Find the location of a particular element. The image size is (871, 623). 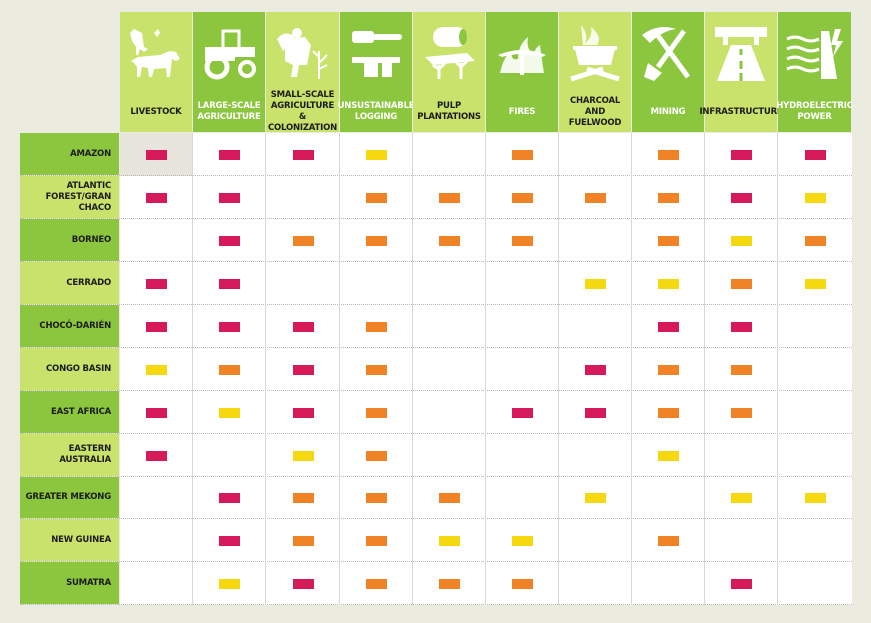

column-label: HYDROELECTRIC POWER is located at coordinates (814, 111).